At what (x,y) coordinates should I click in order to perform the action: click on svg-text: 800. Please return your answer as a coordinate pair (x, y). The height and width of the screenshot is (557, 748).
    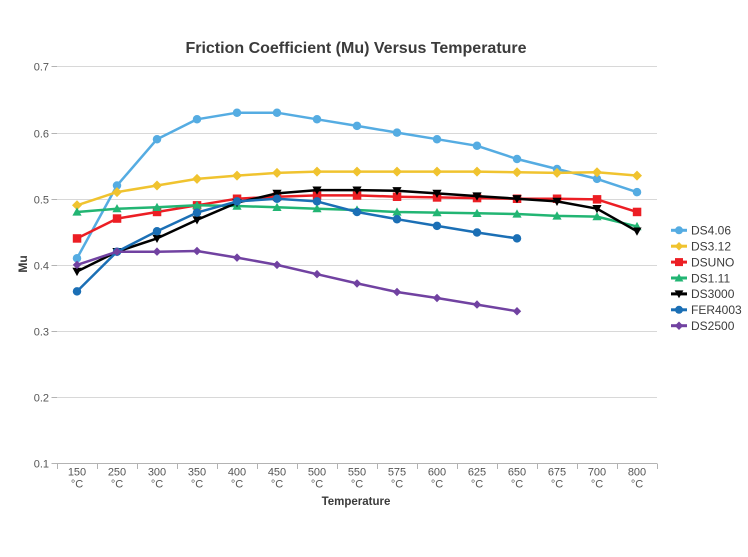
    Looking at the image, I should click on (637, 473).